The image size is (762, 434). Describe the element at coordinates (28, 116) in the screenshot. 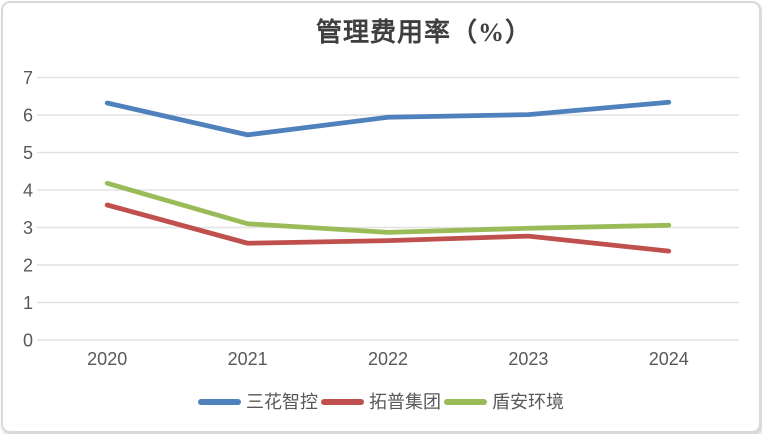

I see `y-tick-label: 6` at that location.